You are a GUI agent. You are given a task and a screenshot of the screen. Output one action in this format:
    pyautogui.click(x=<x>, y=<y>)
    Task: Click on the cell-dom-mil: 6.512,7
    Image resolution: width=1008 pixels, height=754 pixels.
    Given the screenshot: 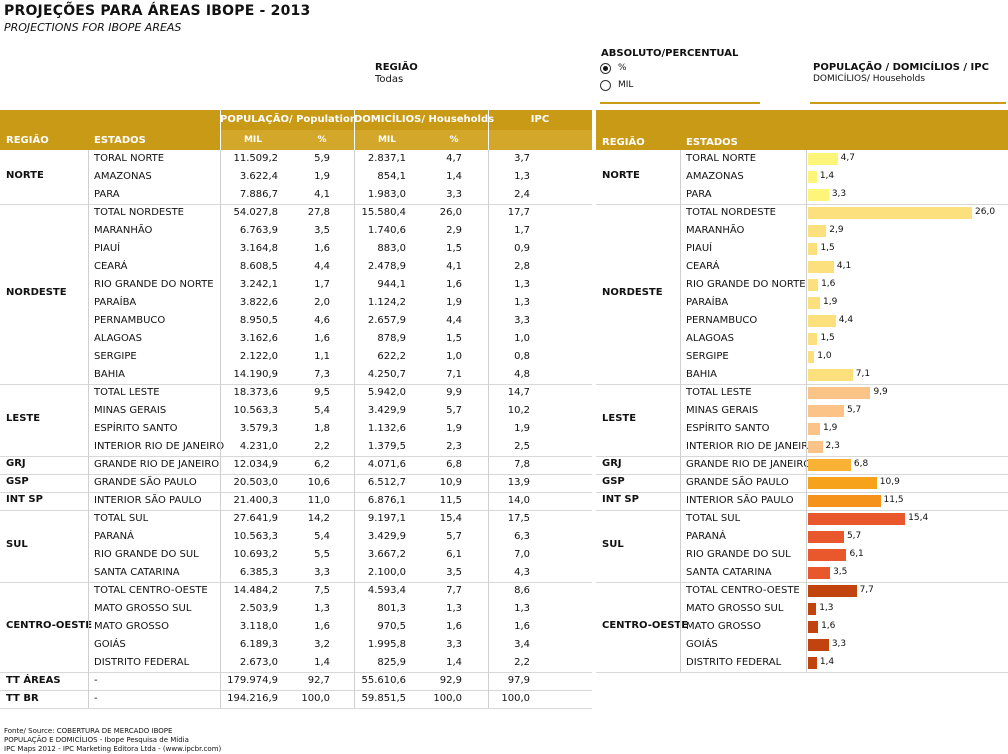 What is the action you would take?
    pyautogui.click(x=386, y=482)
    